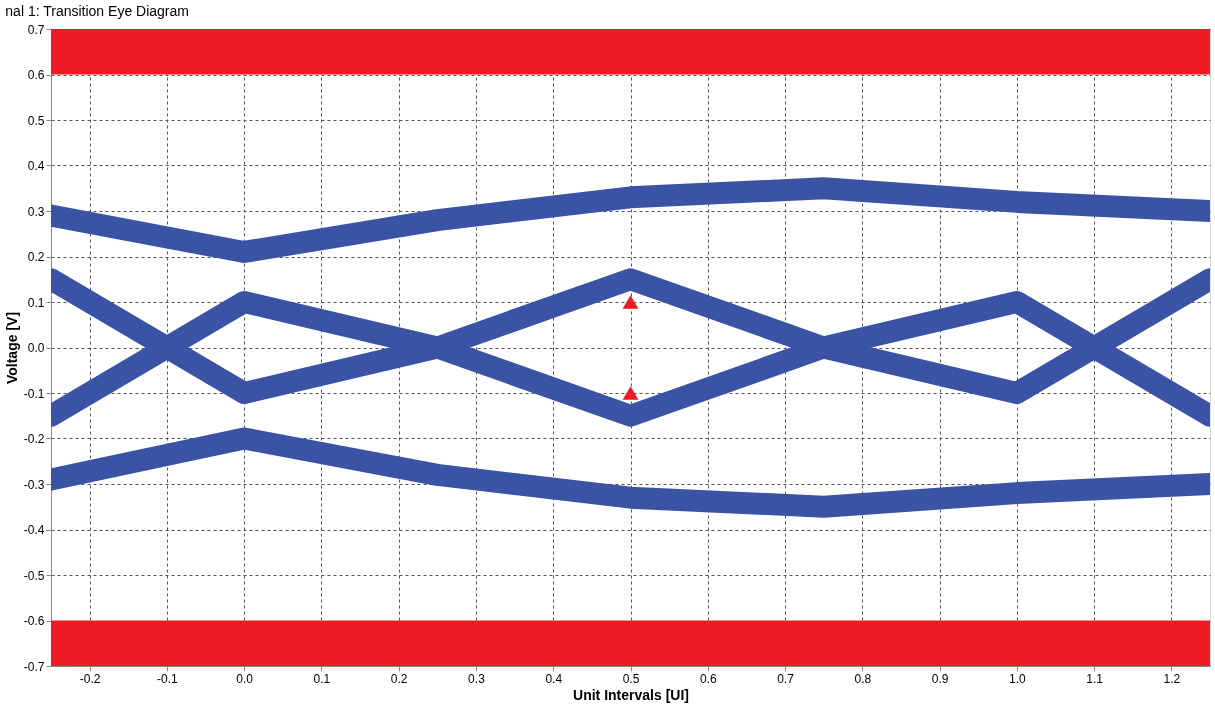 This screenshot has width=1215, height=707. I want to click on x-tick-label: 0.4, so click(554, 678).